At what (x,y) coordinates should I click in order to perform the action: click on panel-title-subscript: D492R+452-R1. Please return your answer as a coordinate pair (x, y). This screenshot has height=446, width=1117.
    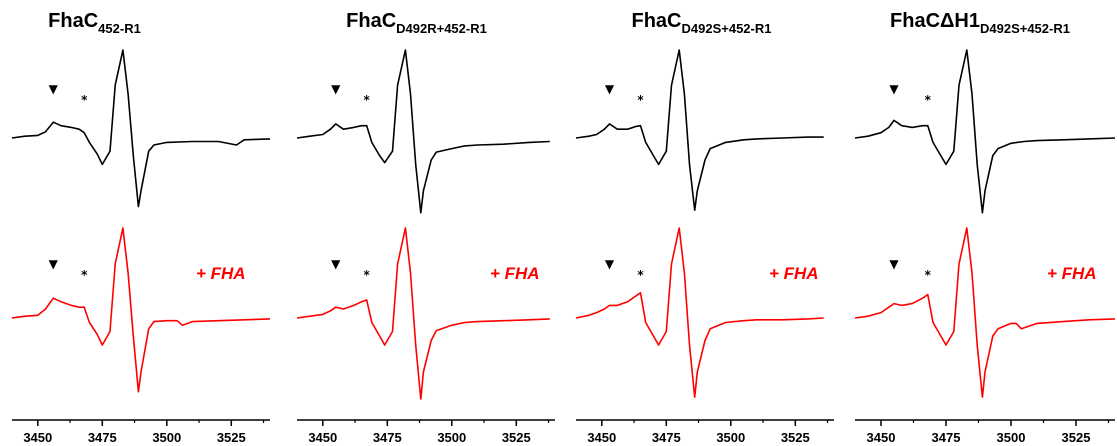
    Looking at the image, I should click on (441, 28).